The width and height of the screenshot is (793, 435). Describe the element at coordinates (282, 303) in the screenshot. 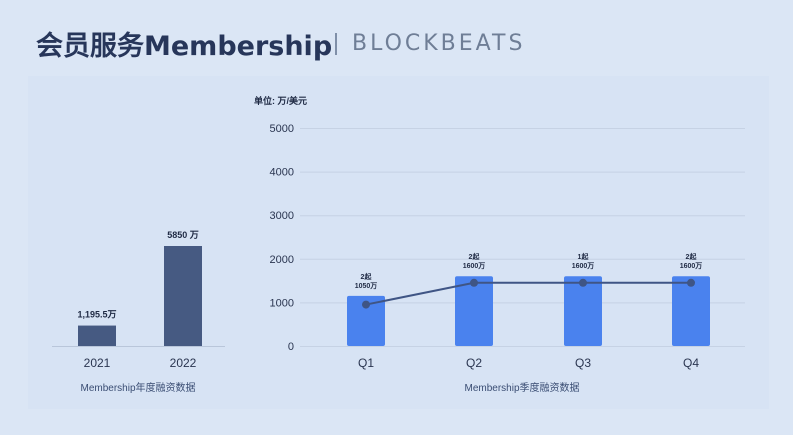

I see `y-tick-label: 1000` at that location.